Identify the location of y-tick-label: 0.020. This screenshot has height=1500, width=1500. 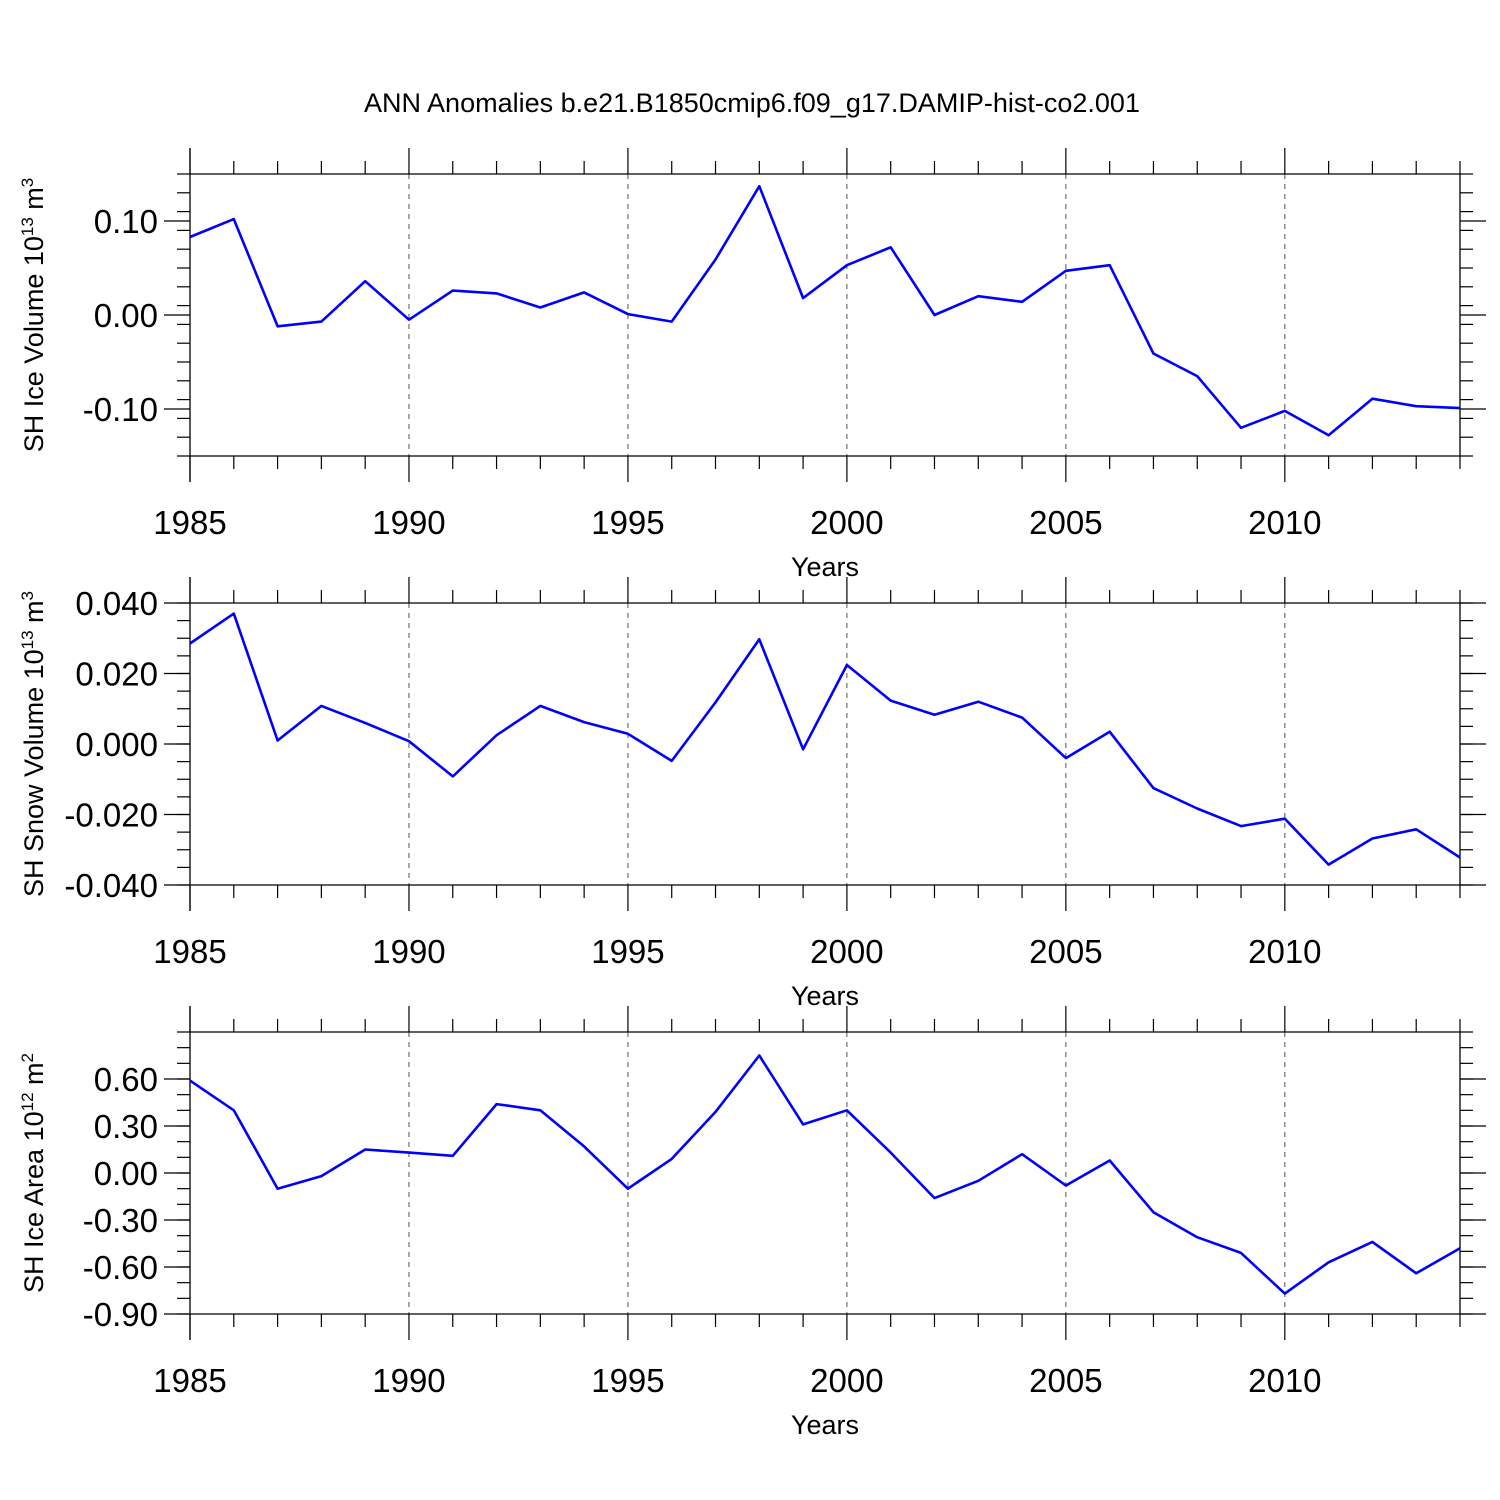
(116, 674).